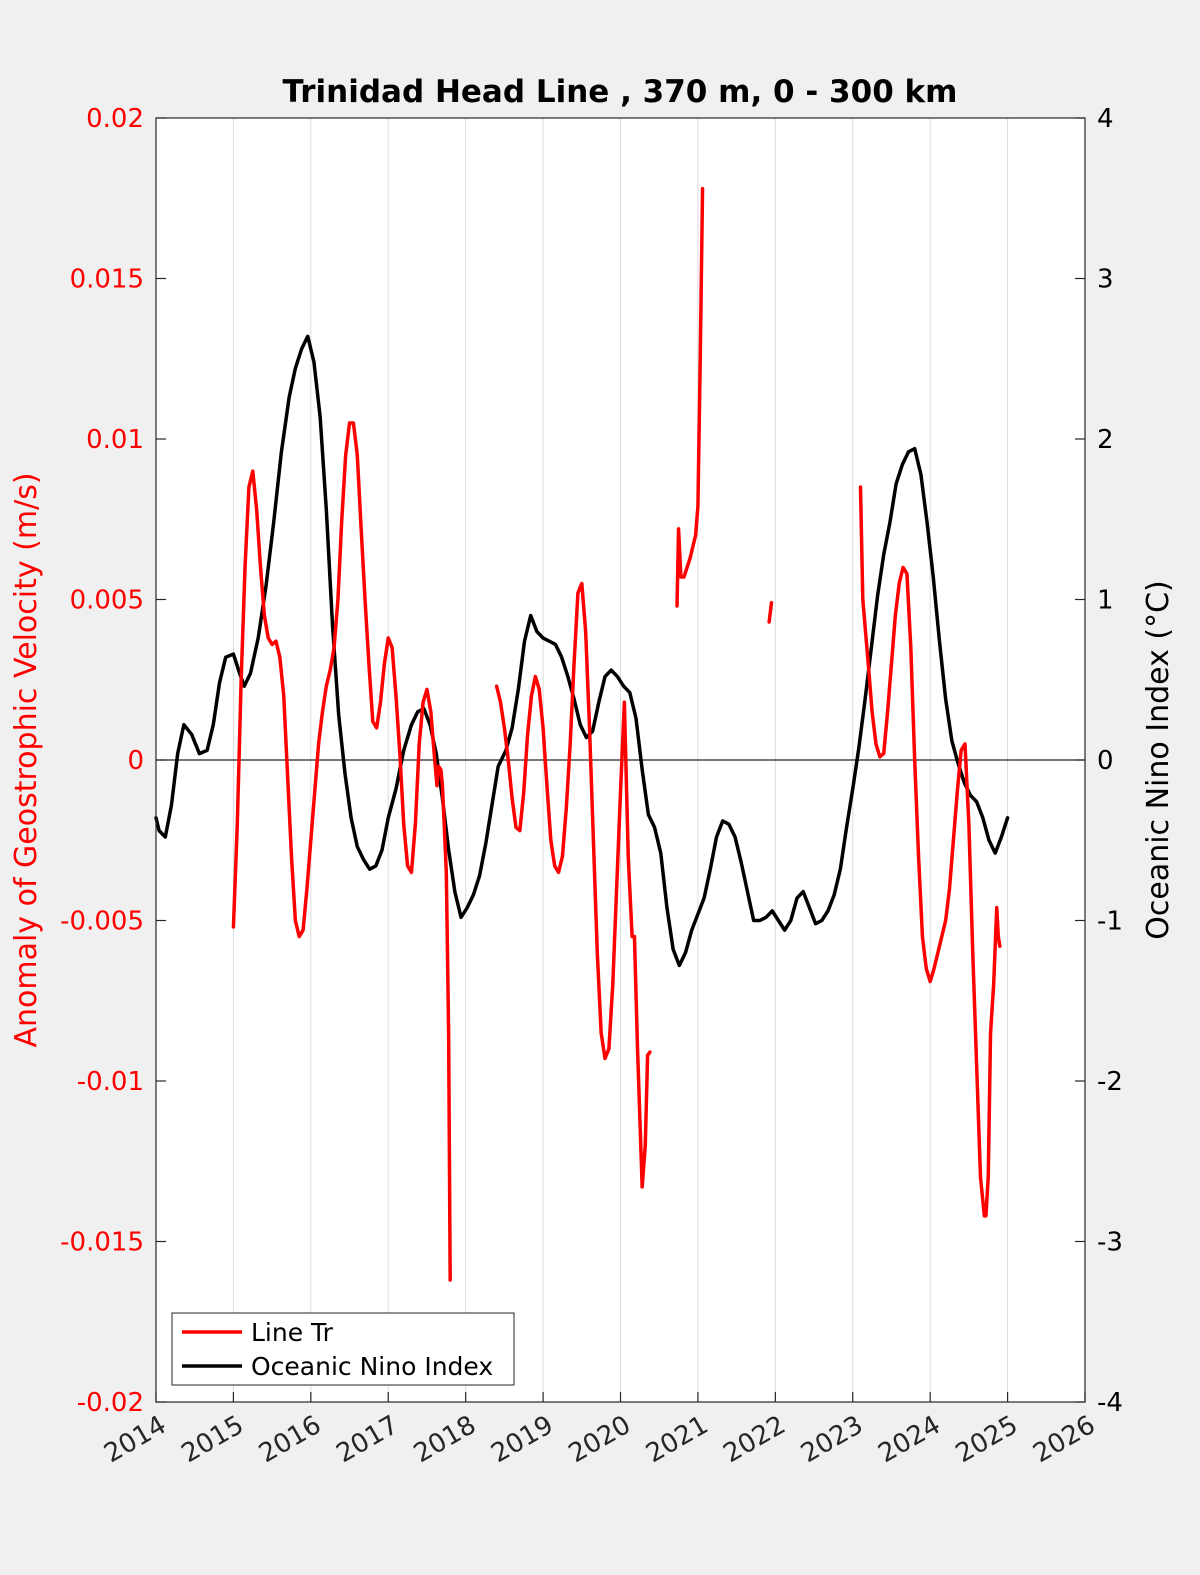 This screenshot has width=1200, height=1575. Describe the element at coordinates (1110, 1082) in the screenshot. I see `y-right-tick-label: -2` at that location.